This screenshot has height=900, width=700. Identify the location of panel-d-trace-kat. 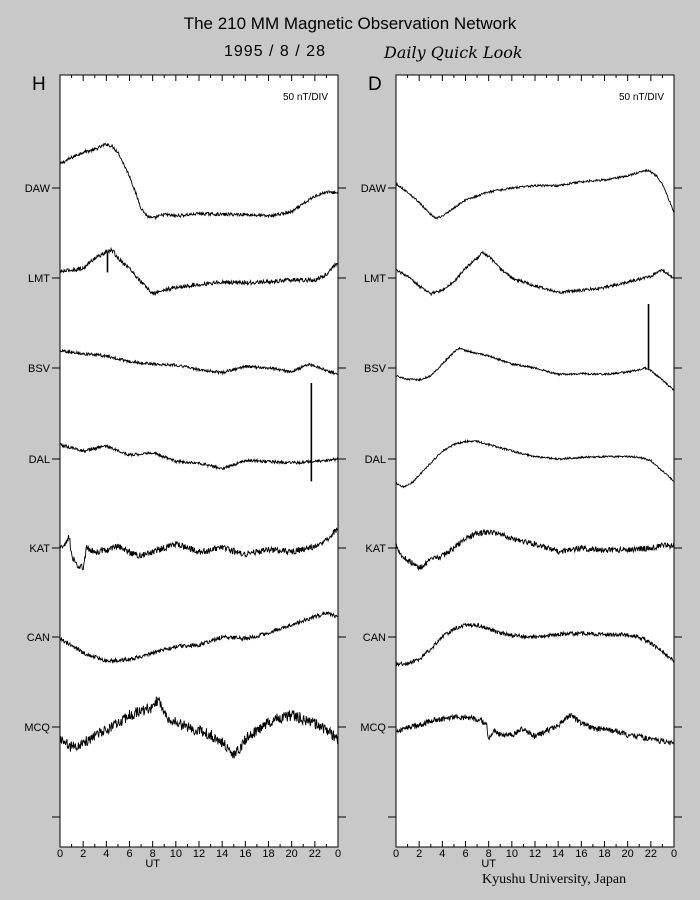
(535, 550).